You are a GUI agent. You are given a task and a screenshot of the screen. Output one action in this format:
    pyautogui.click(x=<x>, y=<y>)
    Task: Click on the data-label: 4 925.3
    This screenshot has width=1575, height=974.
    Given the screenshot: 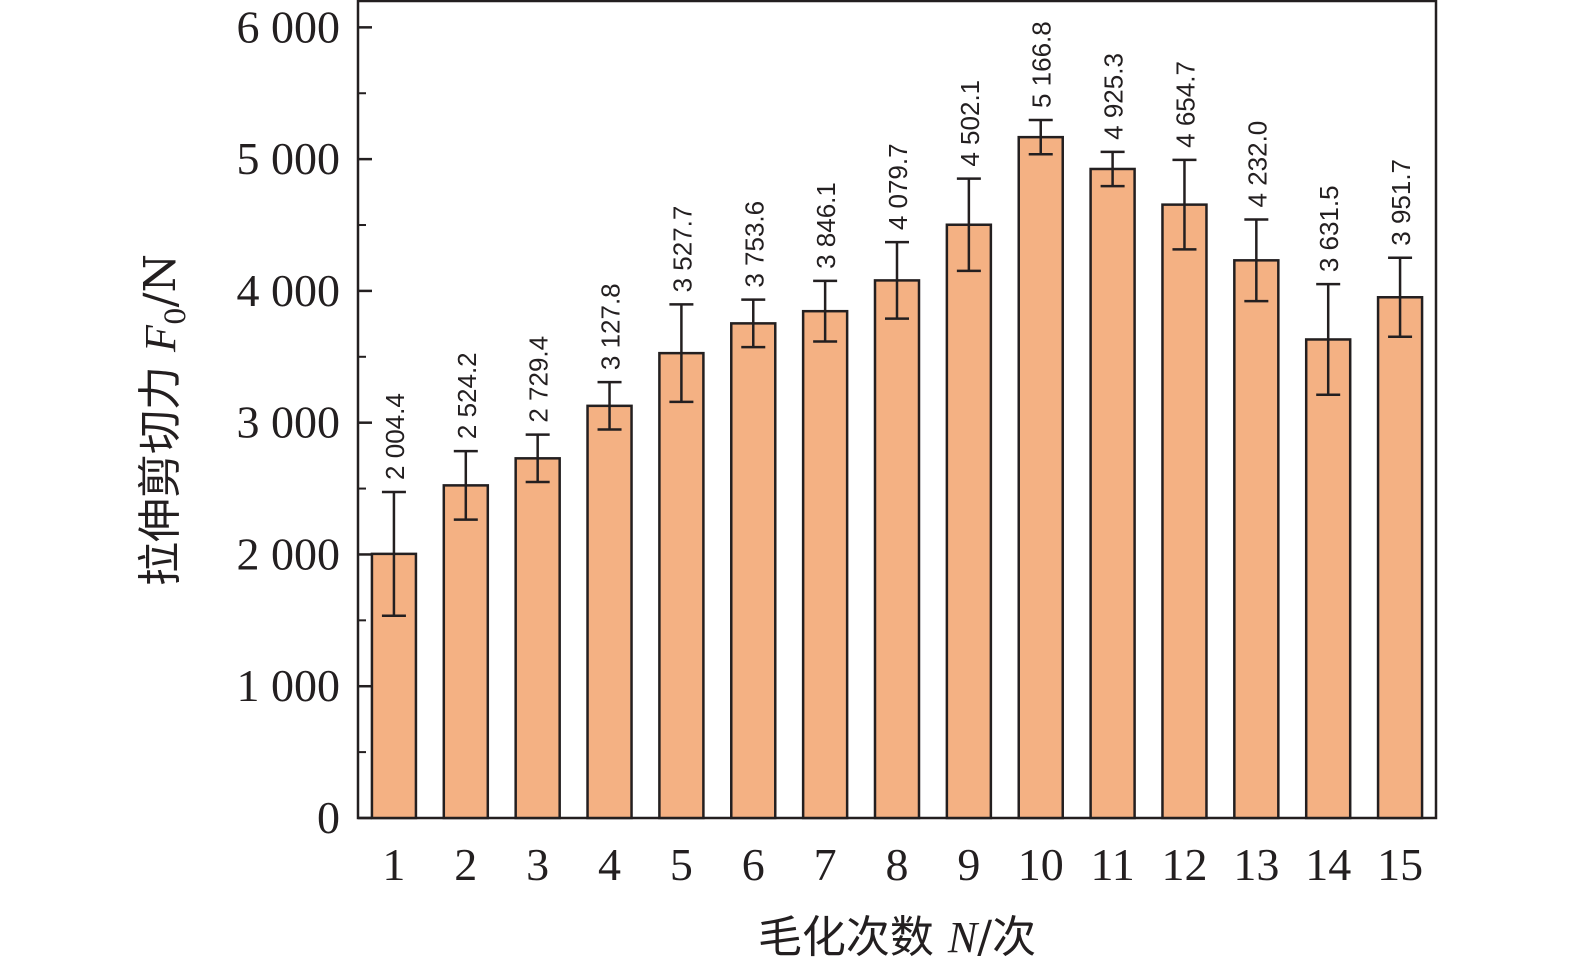 What is the action you would take?
    pyautogui.click(x=1114, y=96)
    